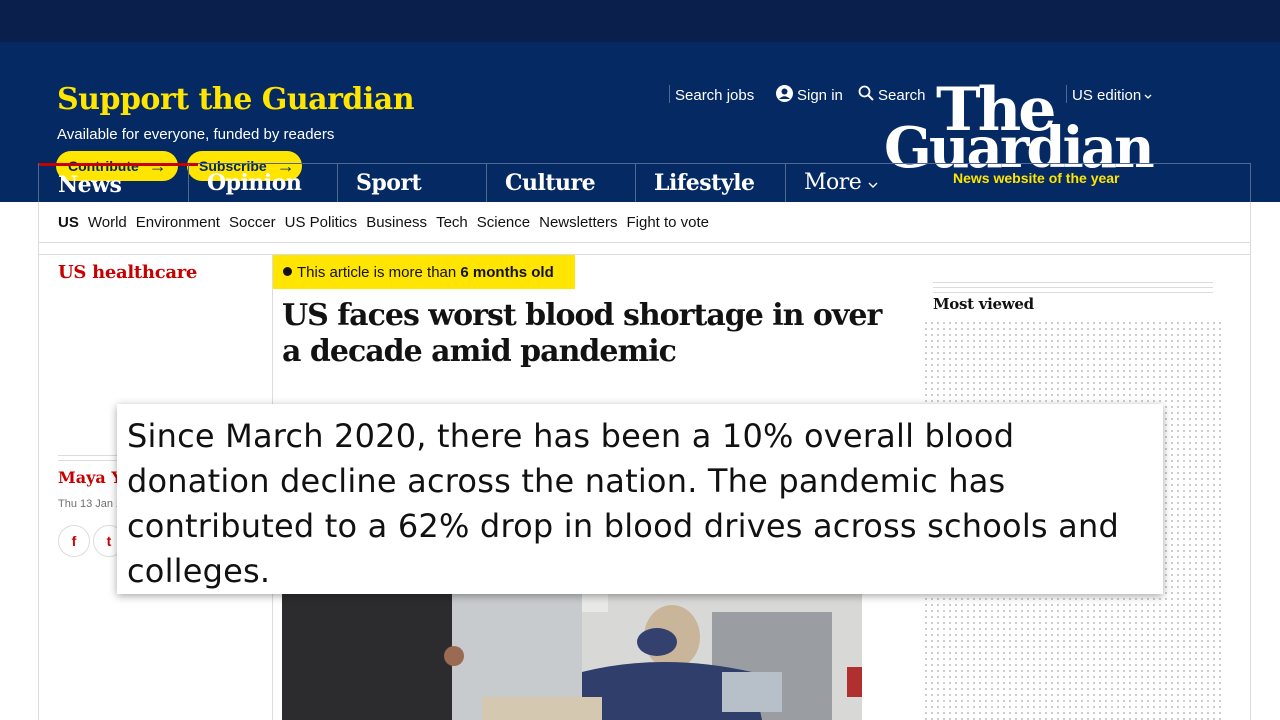 The width and height of the screenshot is (1280, 720). Describe the element at coordinates (252, 222) in the screenshot. I see `subnav-item-soccer: Soccer` at that location.